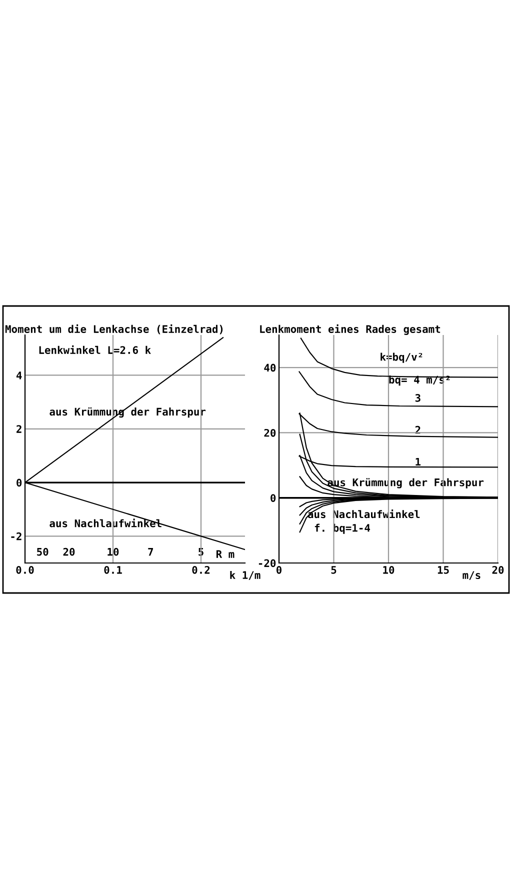 The image size is (512, 888). Describe the element at coordinates (245, 575) in the screenshot. I see `x-axis-title: k 1/m` at that location.